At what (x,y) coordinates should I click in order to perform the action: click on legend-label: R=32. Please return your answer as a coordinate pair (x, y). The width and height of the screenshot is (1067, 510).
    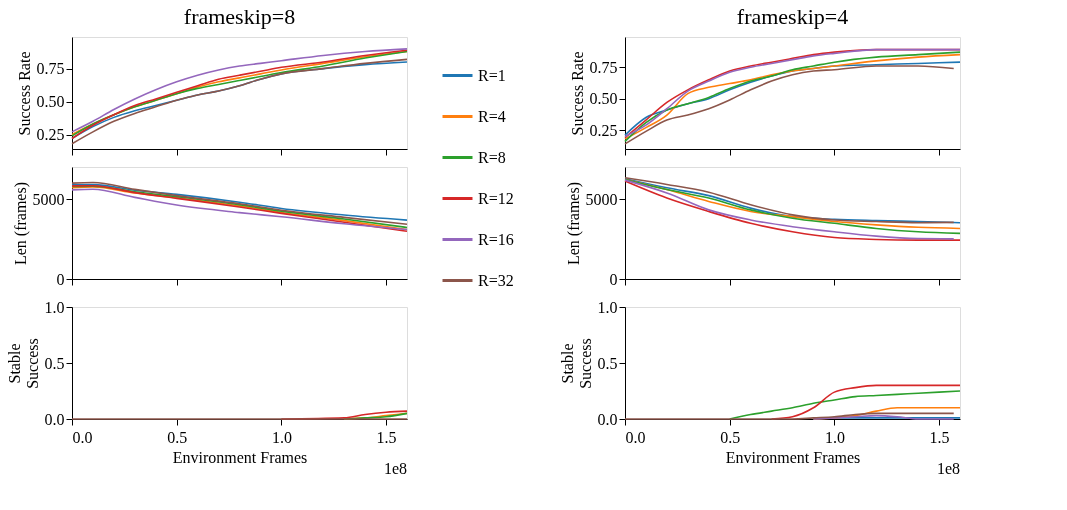
    Looking at the image, I should click on (496, 280).